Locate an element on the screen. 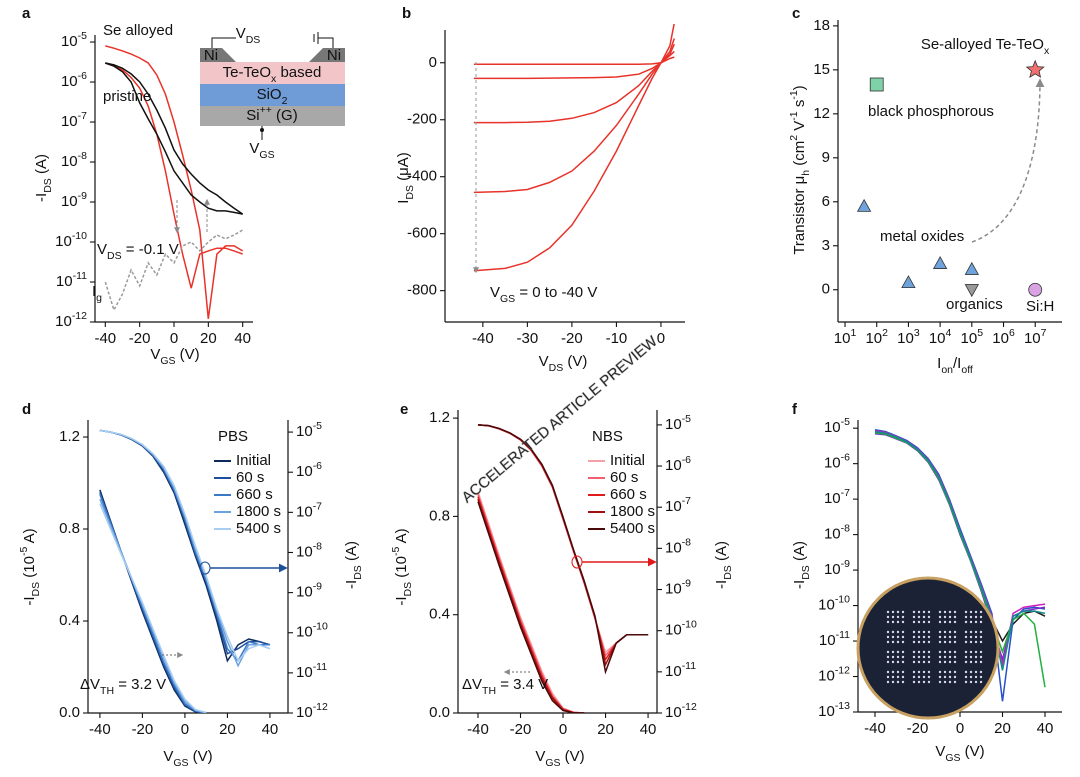 The image size is (1080, 777). text-run: s is located at coordinates (799, 106).